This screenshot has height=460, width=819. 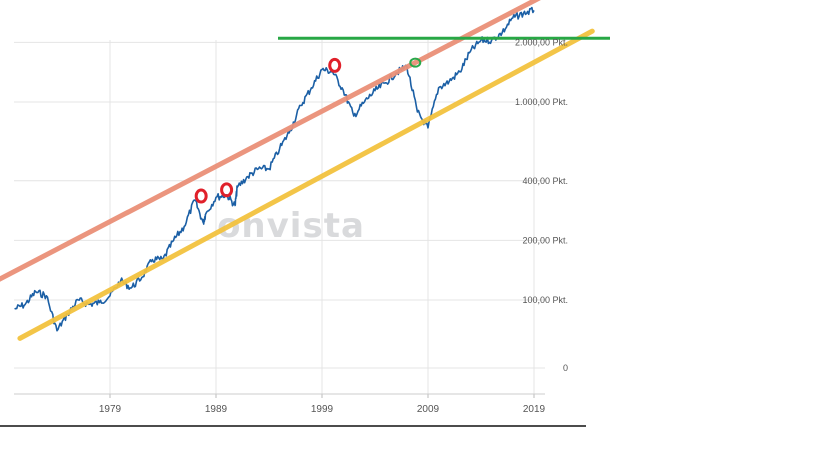 What do you see at coordinates (545, 181) in the screenshot?
I see `y-tick-label: 400,00 Pkt.` at bounding box center [545, 181].